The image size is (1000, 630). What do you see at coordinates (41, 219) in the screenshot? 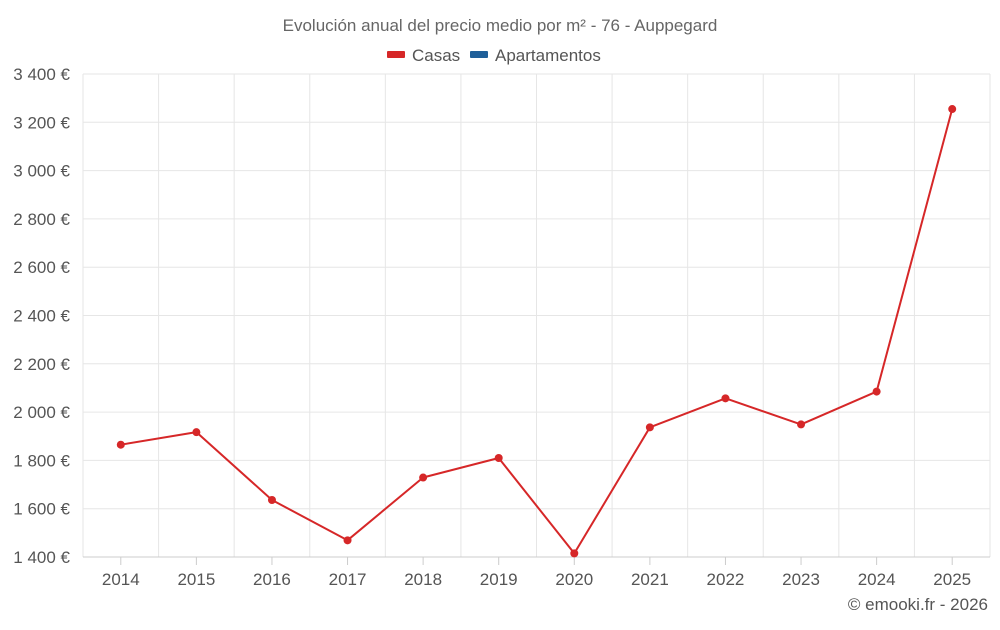
I see `y-tick-label: 2 800 €` at bounding box center [41, 219].